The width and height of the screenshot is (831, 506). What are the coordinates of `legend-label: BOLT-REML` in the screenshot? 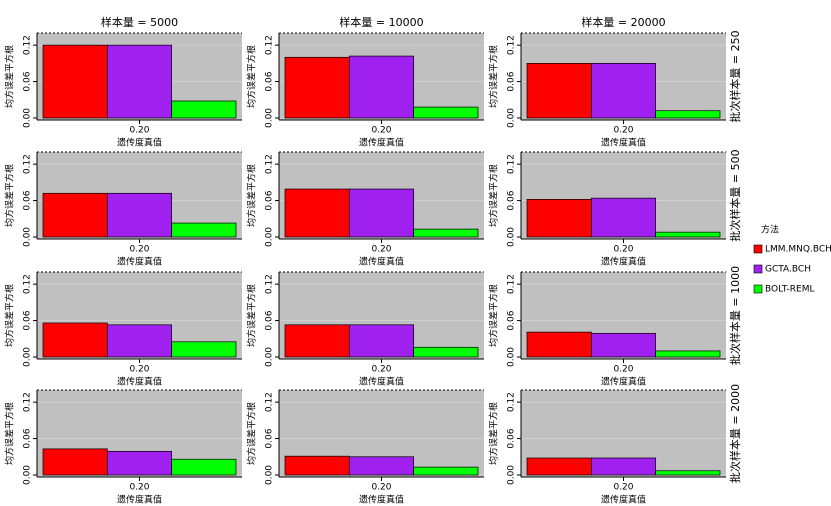 It's located at (790, 290).